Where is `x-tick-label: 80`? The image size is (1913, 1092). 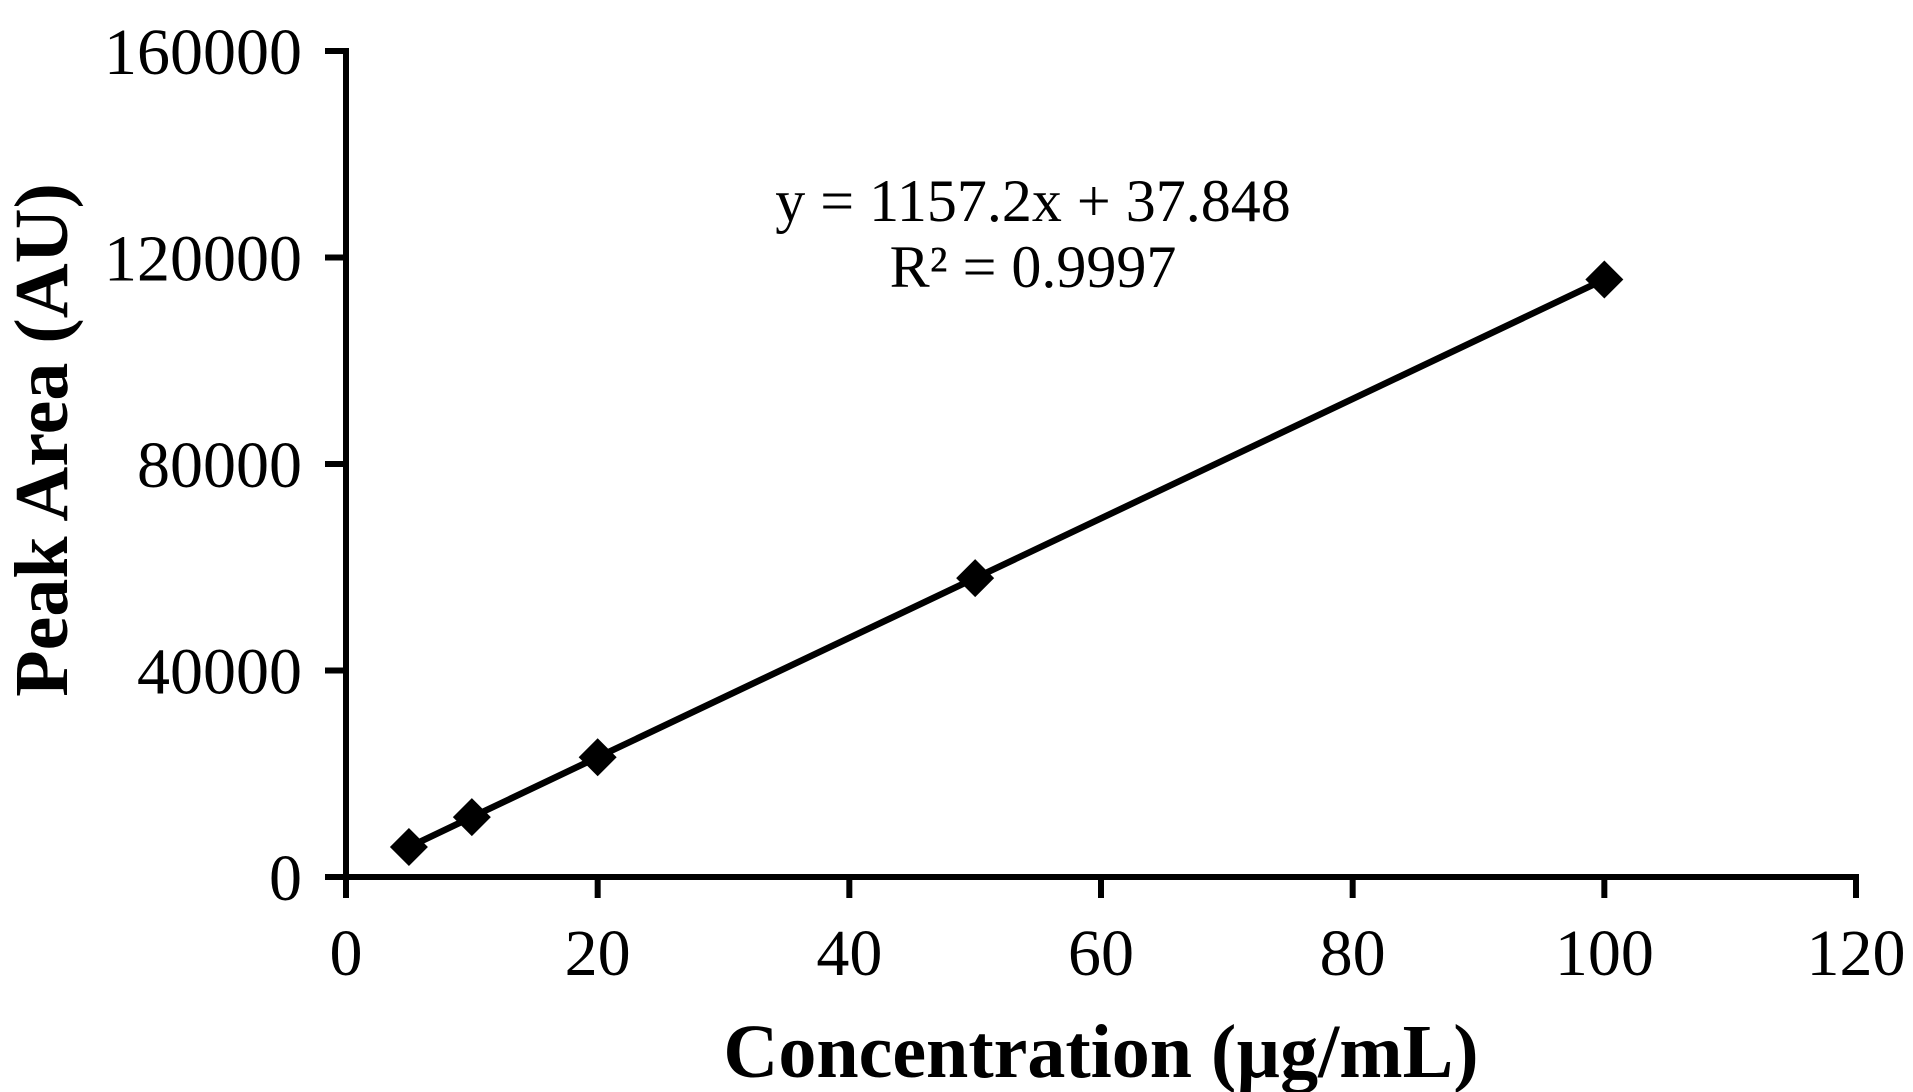
x-tick-label: 80 is located at coordinates (1353, 953).